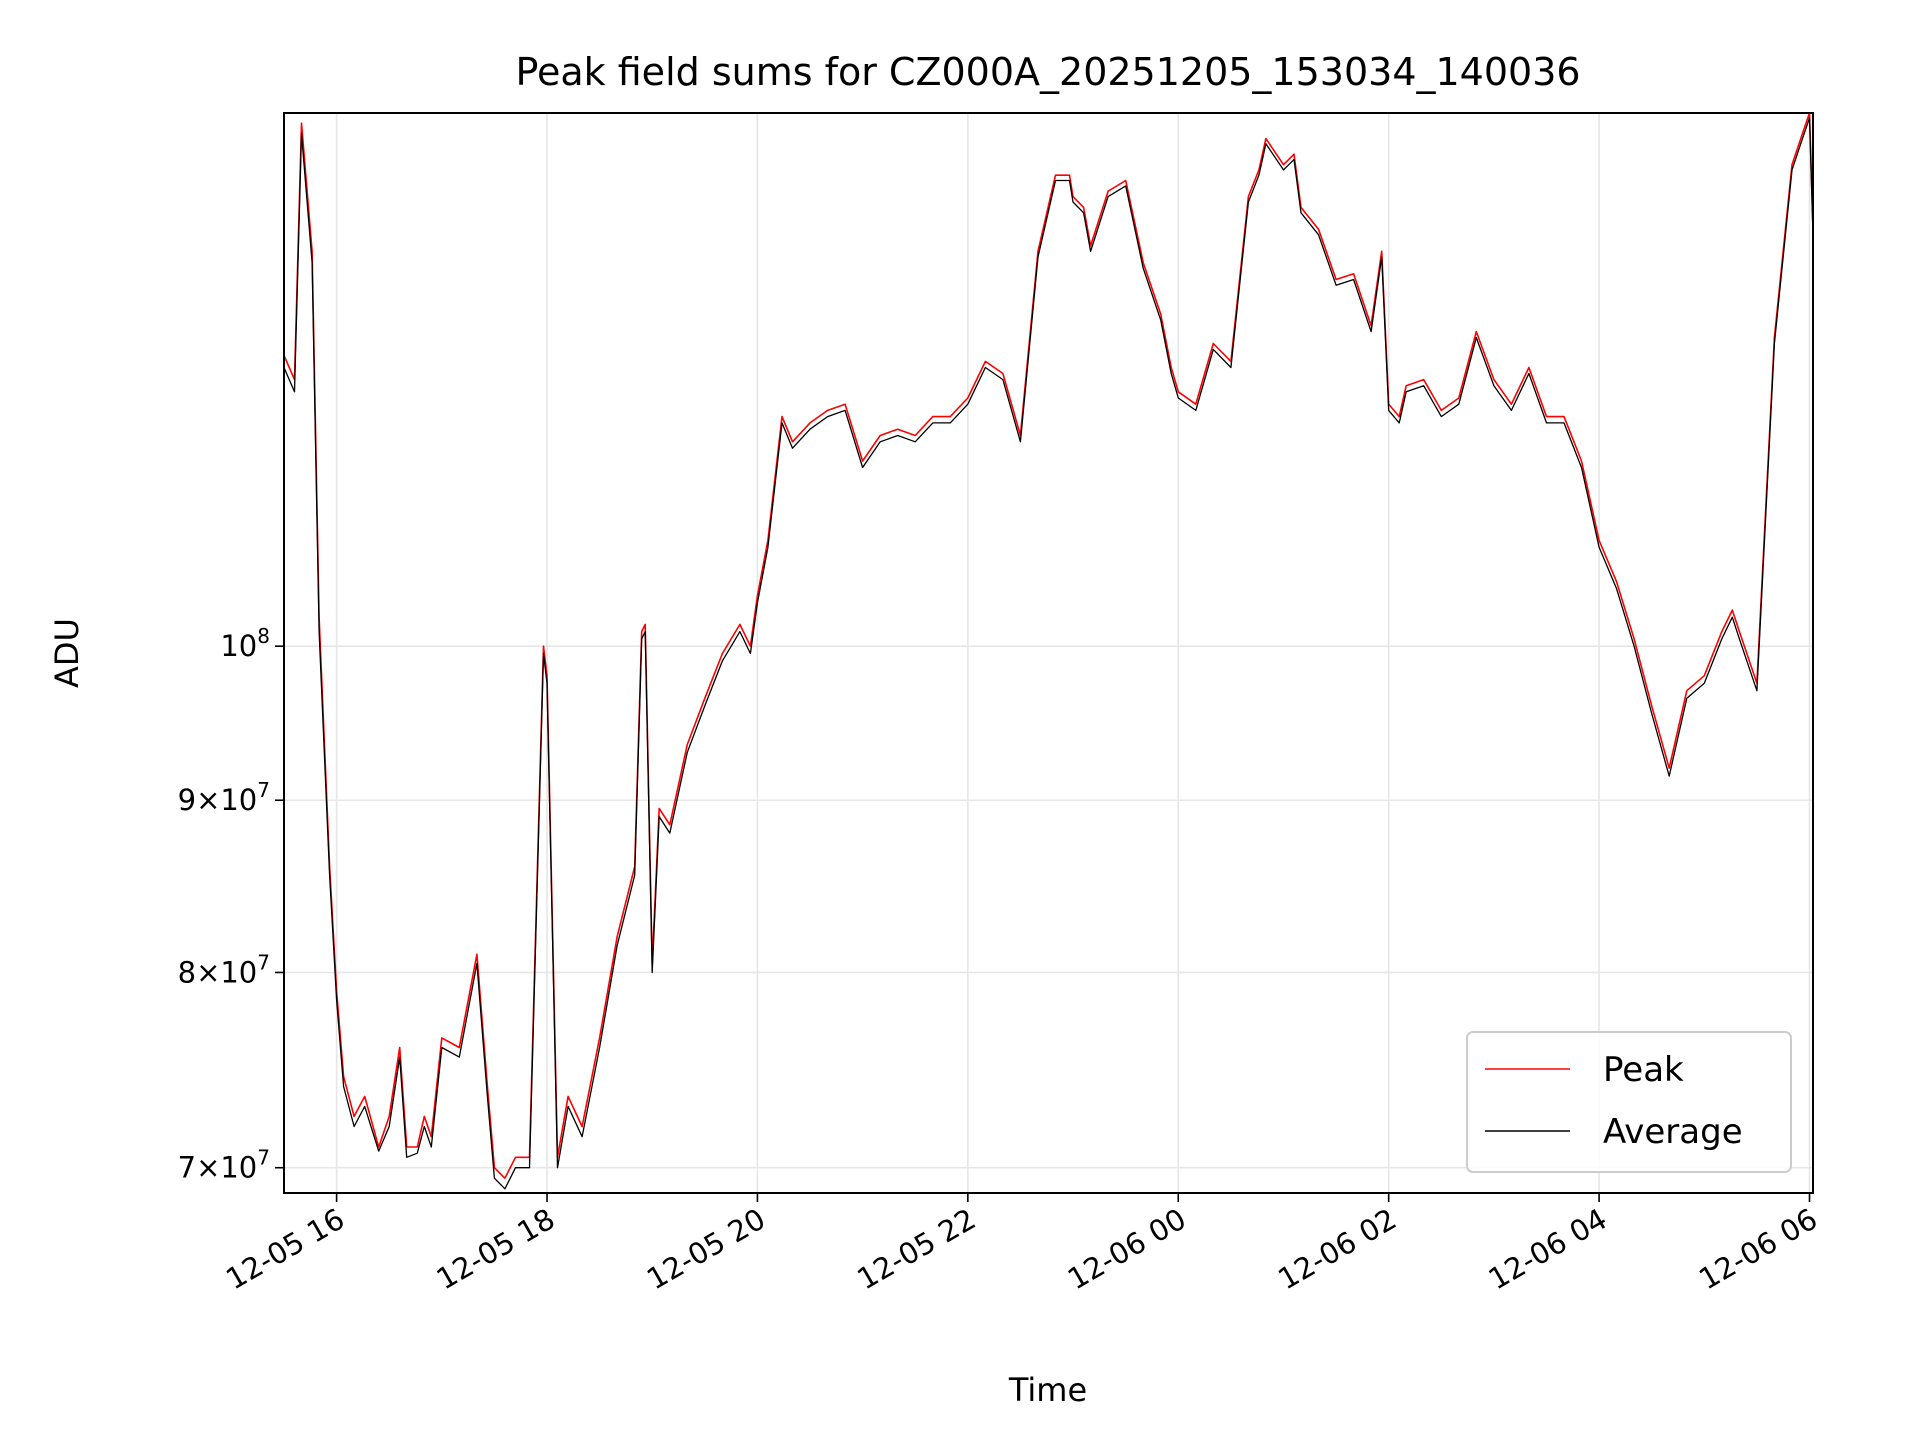  Describe the element at coordinates (224, 969) in the screenshot. I see `y-tick-label: 8×10⁷` at that location.